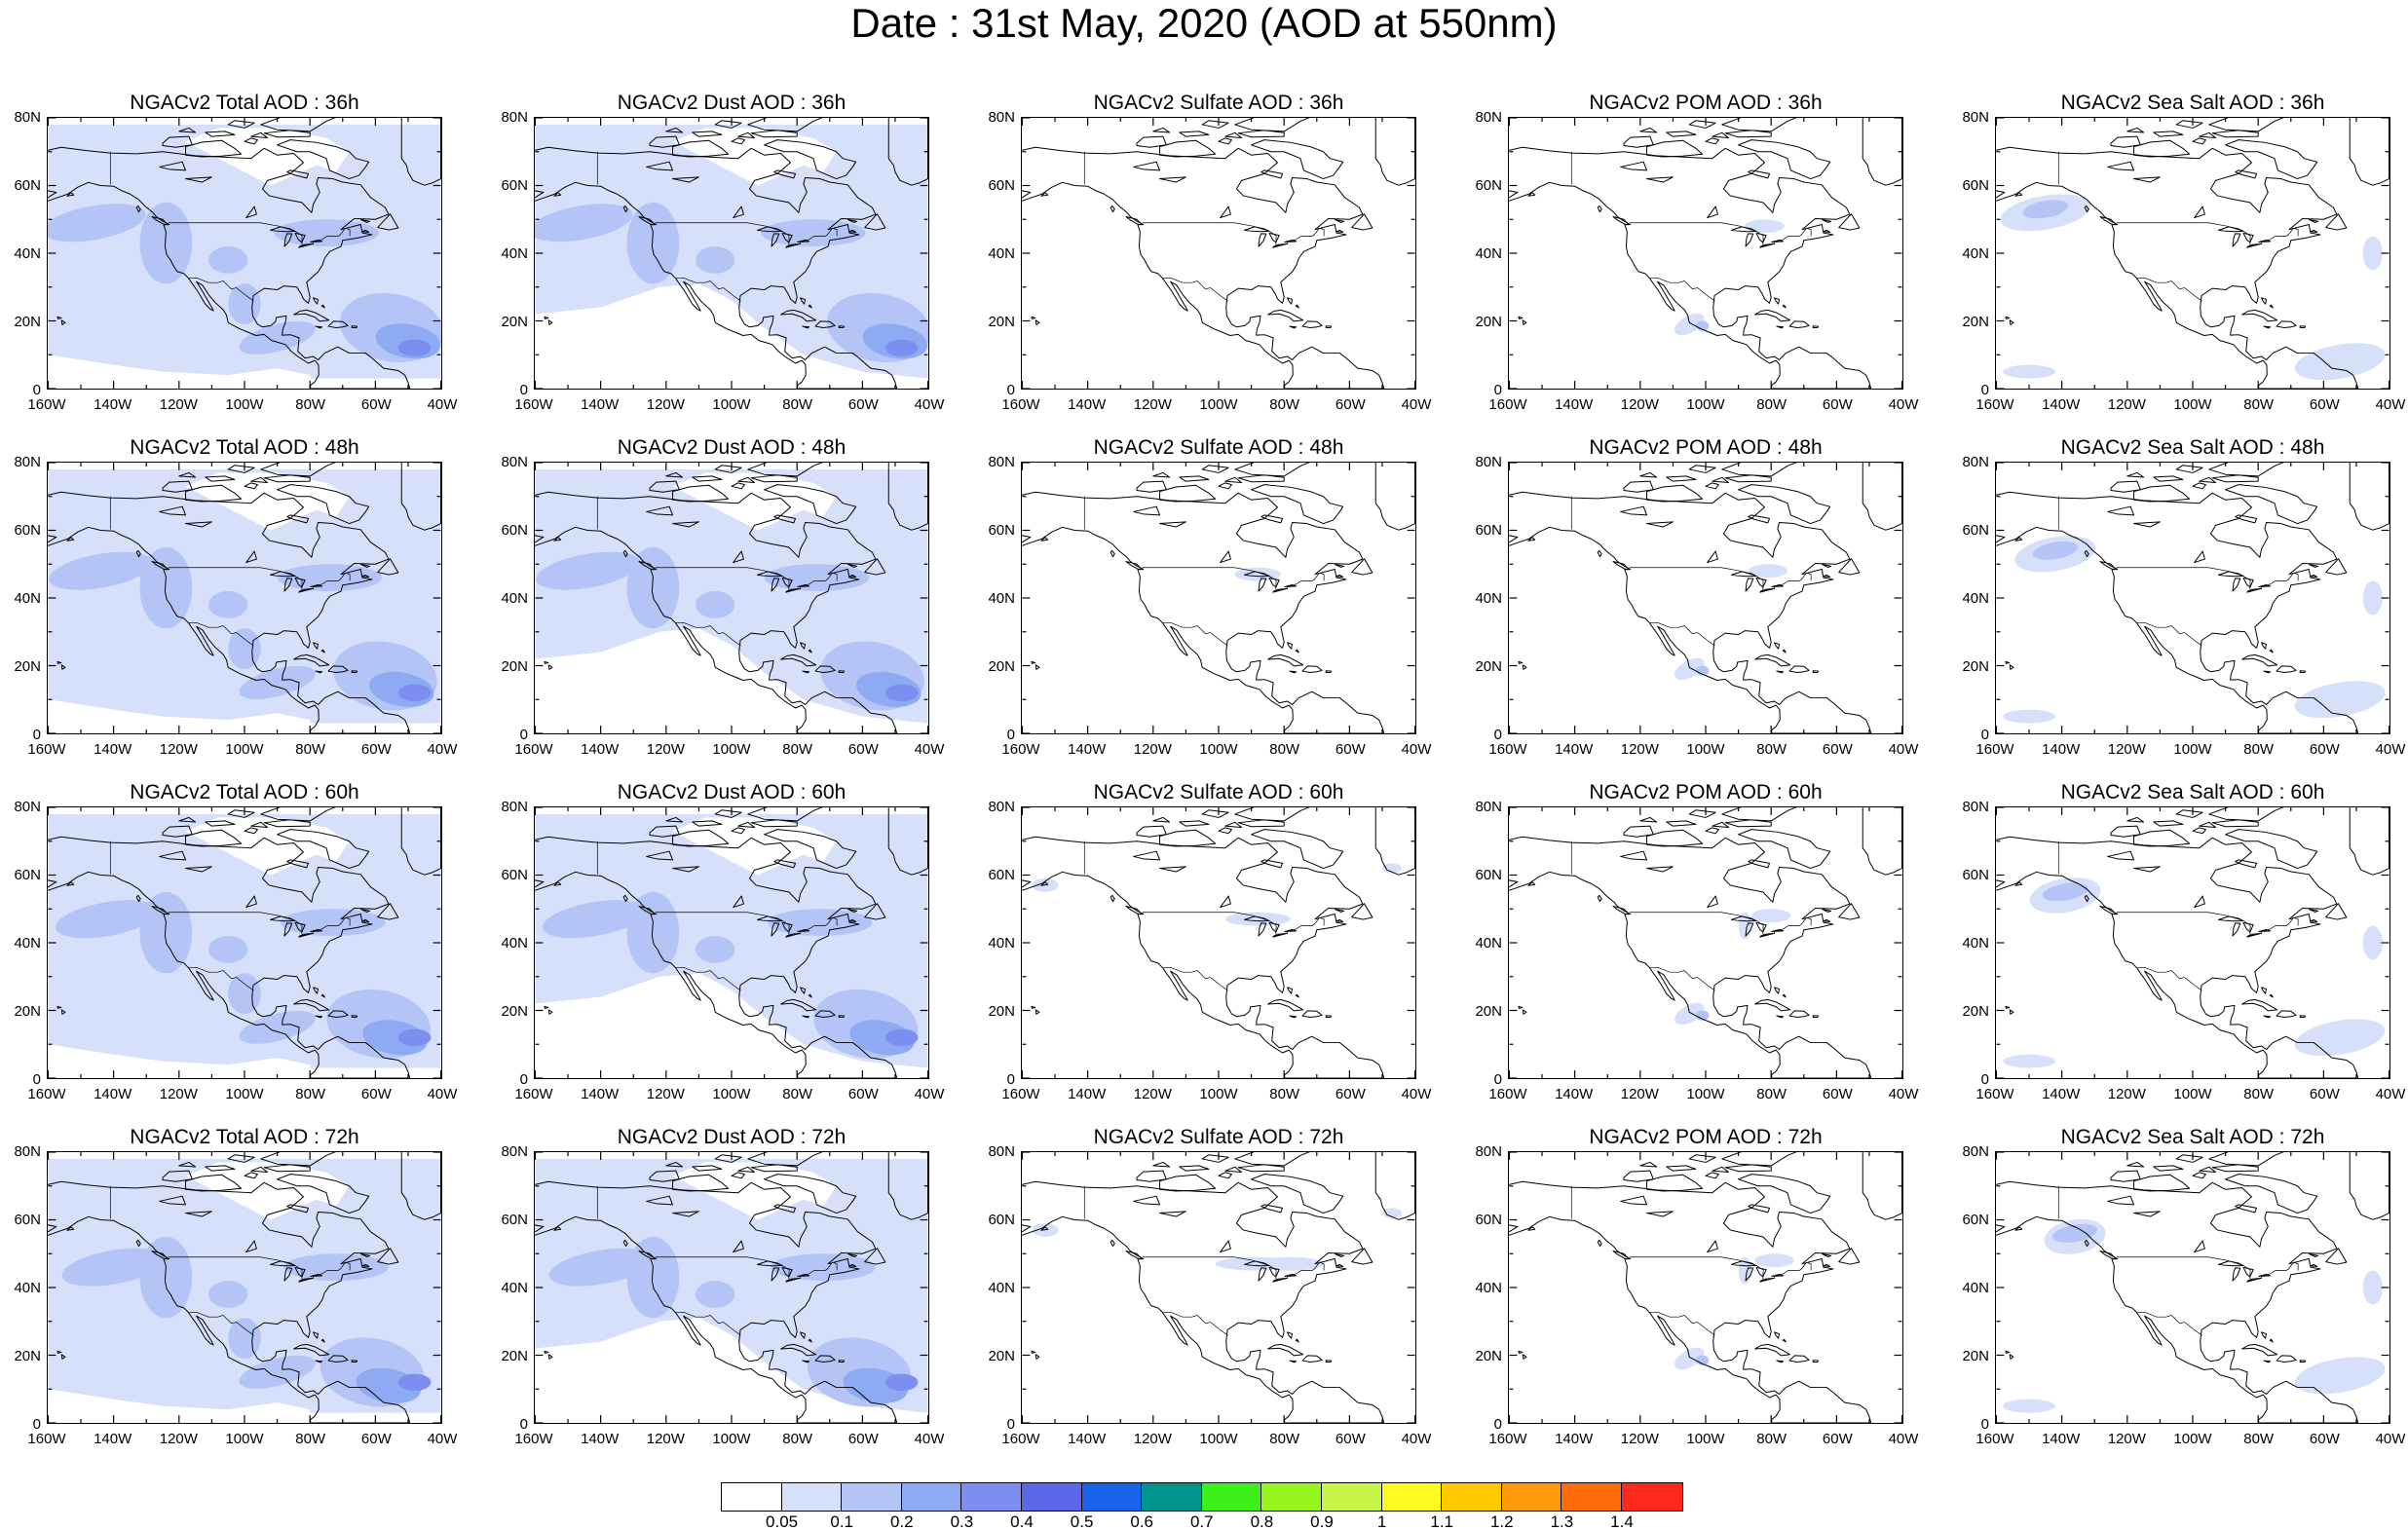 The height and width of the screenshot is (1531, 2408). What do you see at coordinates (732, 447) in the screenshot?
I see `panel-title: NGACv2 Dust AOD : 48h` at bounding box center [732, 447].